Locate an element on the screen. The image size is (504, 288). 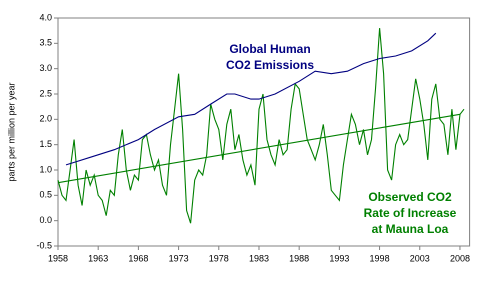
y-tick-label: 0.5 is located at coordinates (45, 195).